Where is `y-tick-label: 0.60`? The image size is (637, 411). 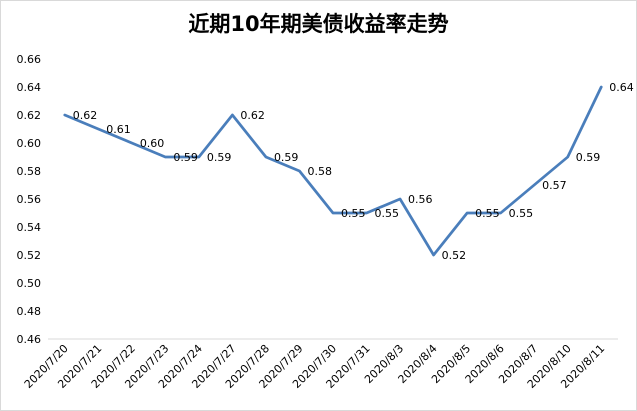
y-tick-label: 0.60 is located at coordinates (29, 143).